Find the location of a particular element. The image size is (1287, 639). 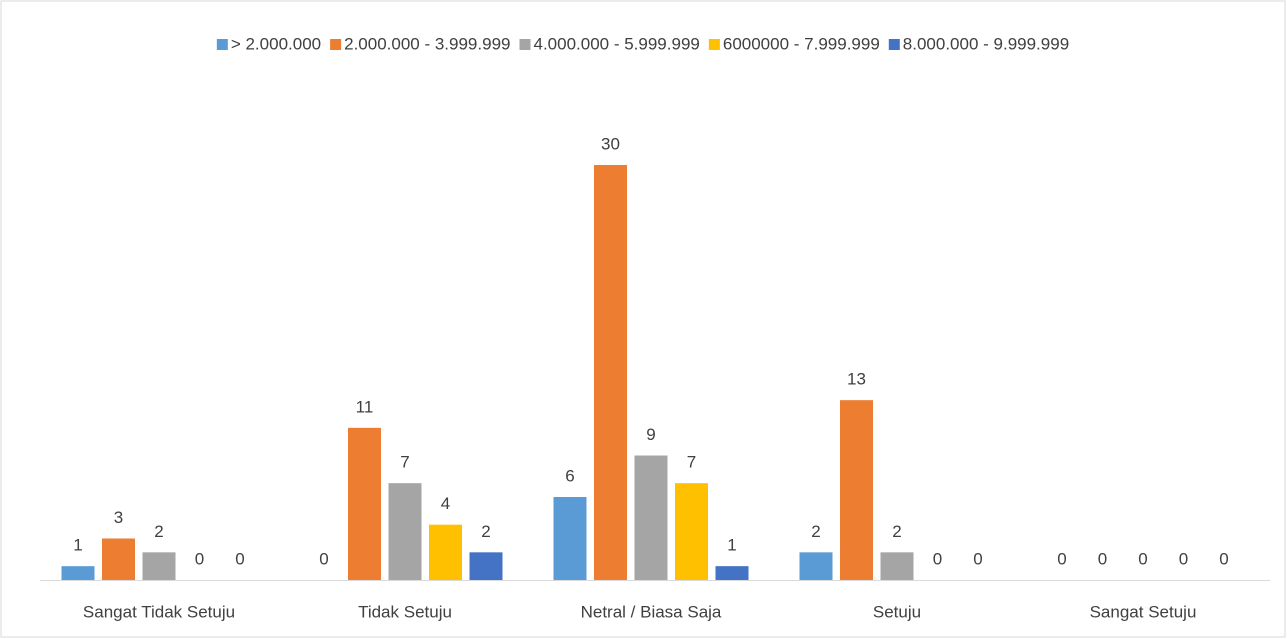

x-tick-label: Netral / Biasa Saja is located at coordinates (651, 611).